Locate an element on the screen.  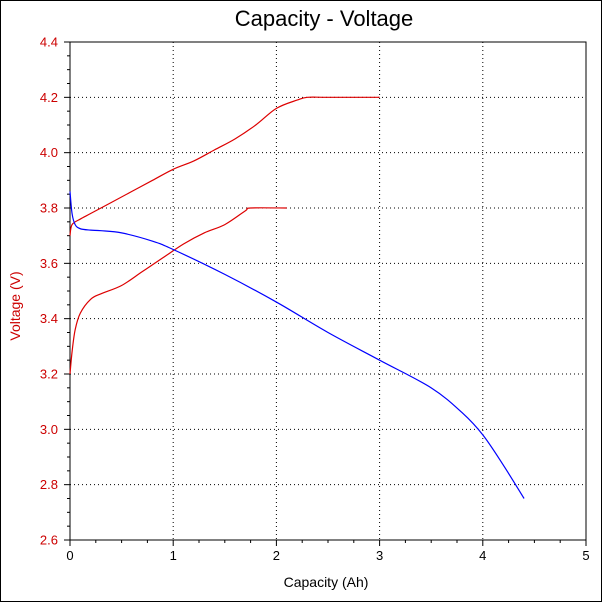
y-tick-label: 3.8 is located at coordinates (49, 208).